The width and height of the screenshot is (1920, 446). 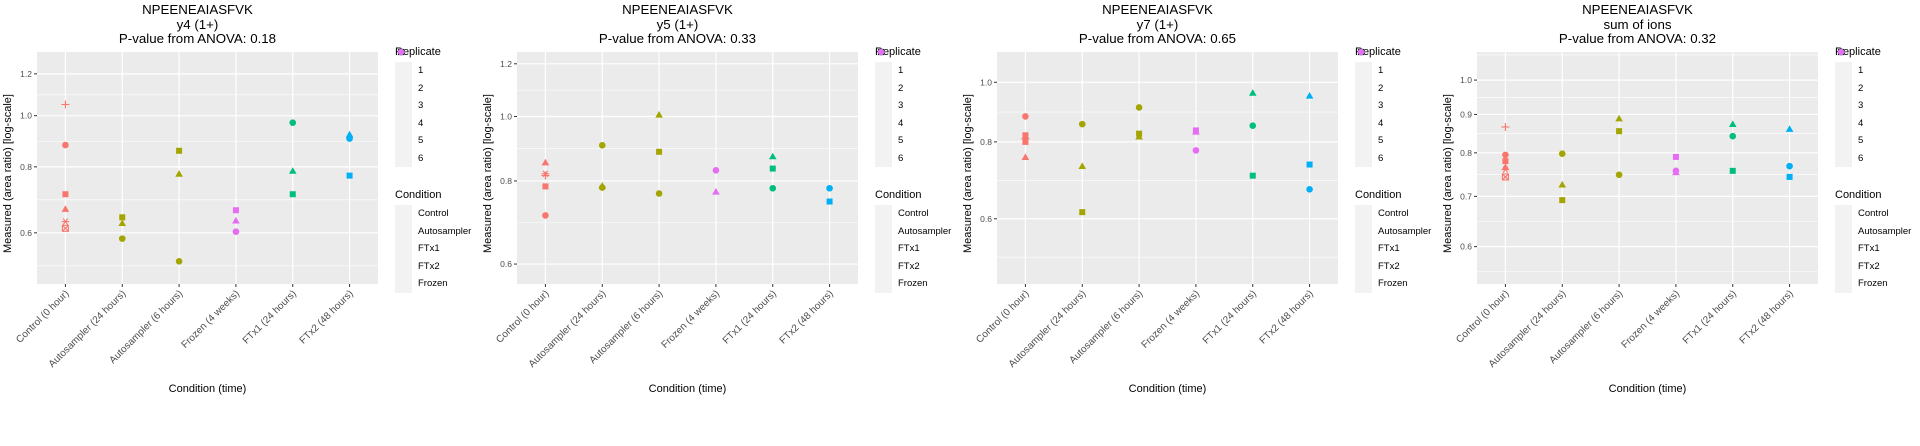 What do you see at coordinates (421, 106) in the screenshot?
I see `legend-label: 3` at bounding box center [421, 106].